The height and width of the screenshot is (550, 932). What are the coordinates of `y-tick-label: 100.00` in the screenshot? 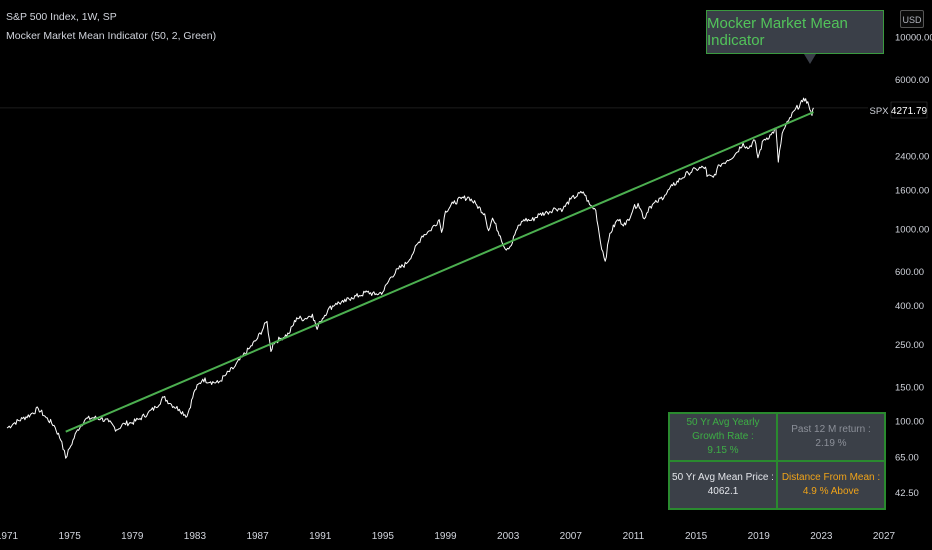 It's located at (909, 422).